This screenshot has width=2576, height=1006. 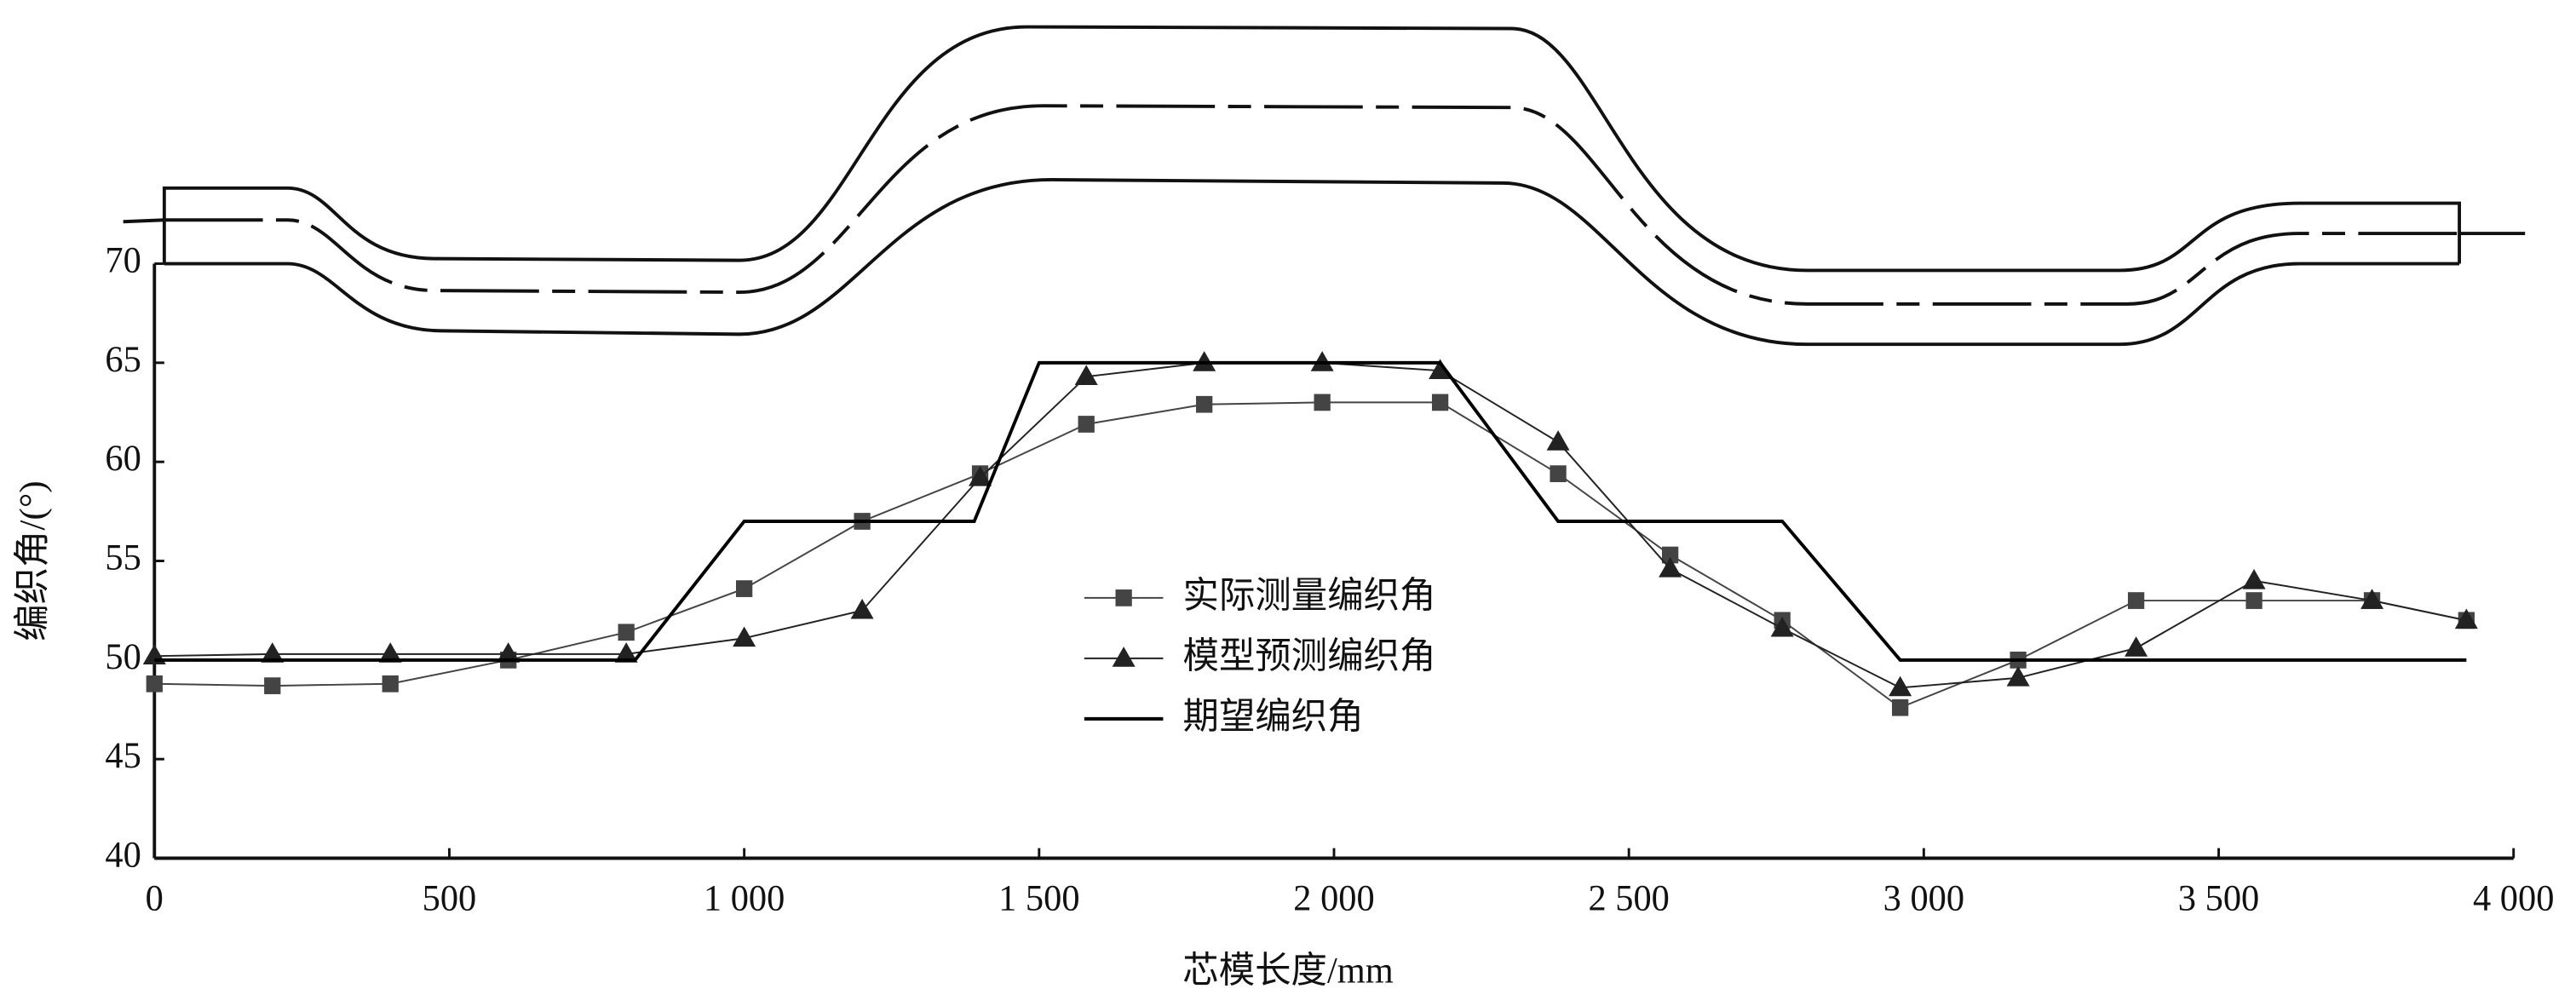 I want to click on x-axis-title: 芯模长度/mm, so click(x=1287, y=971).